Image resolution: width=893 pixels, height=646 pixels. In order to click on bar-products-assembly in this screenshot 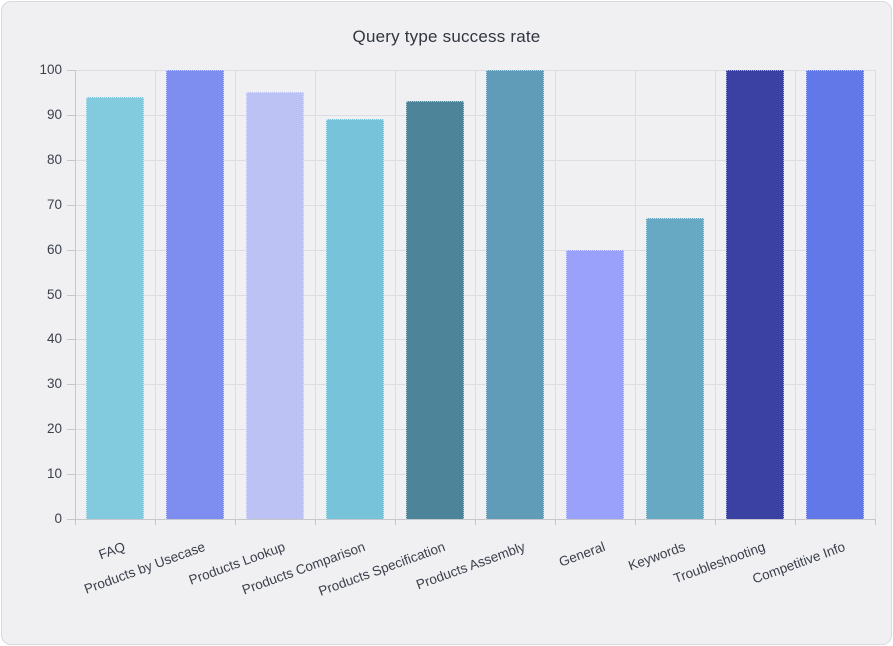, I will do `click(515, 294)`.